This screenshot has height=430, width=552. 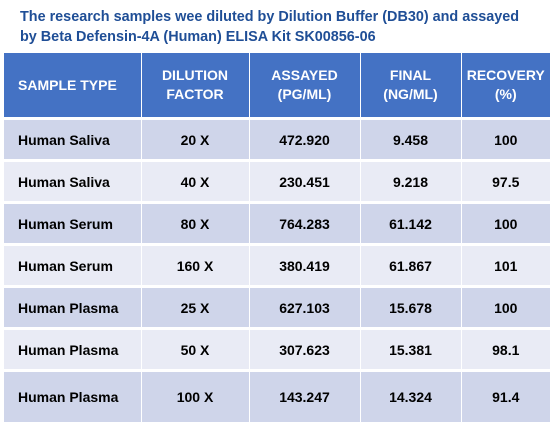 I want to click on cell-recovery: 97.5, so click(x=505, y=181).